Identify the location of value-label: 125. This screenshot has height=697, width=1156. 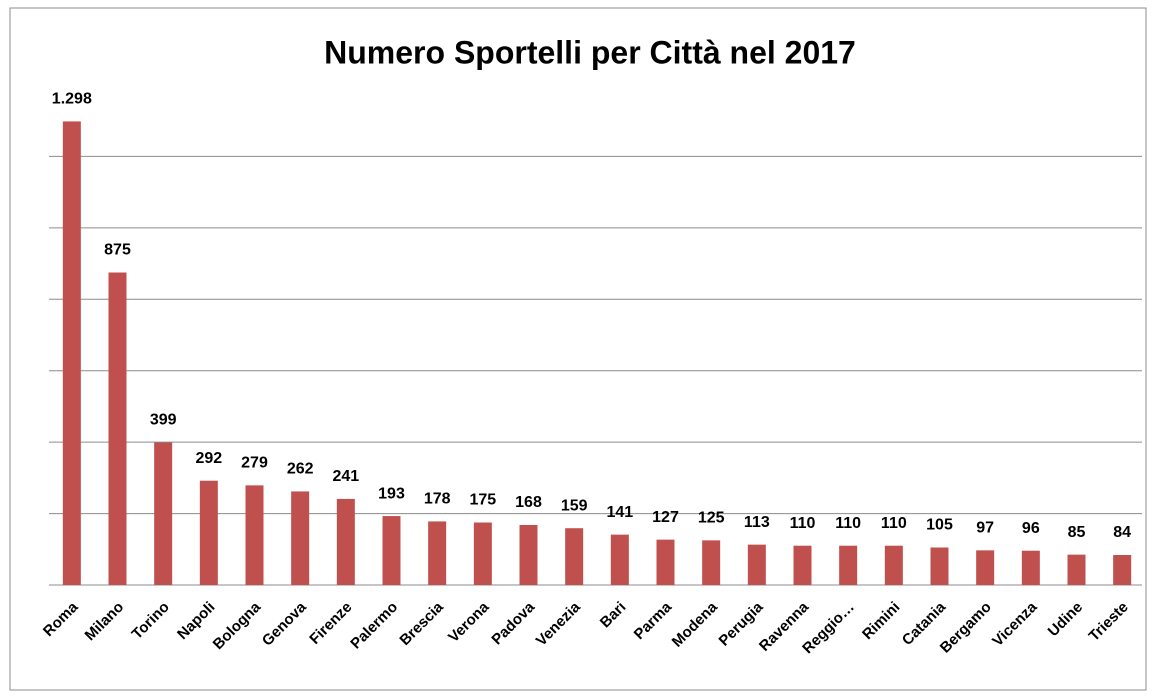
(711, 518).